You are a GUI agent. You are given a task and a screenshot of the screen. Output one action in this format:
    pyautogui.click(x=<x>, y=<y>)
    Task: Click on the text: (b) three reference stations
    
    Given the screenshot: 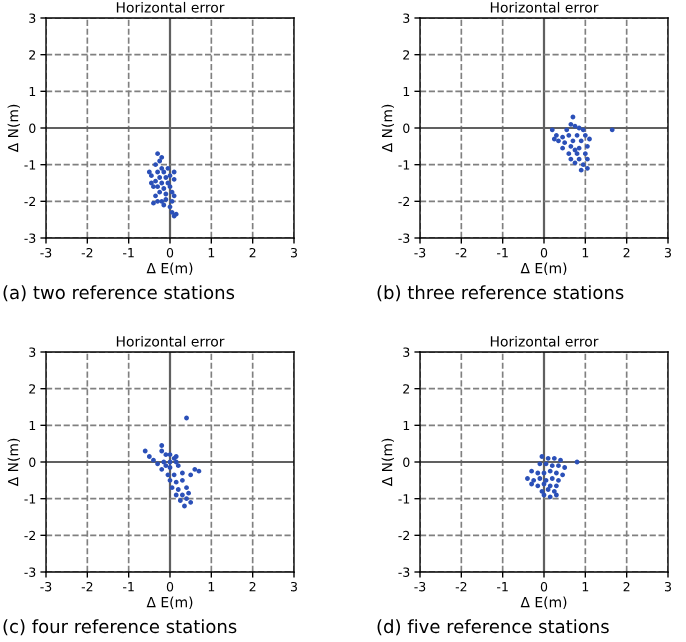 What is the action you would take?
    pyautogui.click(x=500, y=293)
    